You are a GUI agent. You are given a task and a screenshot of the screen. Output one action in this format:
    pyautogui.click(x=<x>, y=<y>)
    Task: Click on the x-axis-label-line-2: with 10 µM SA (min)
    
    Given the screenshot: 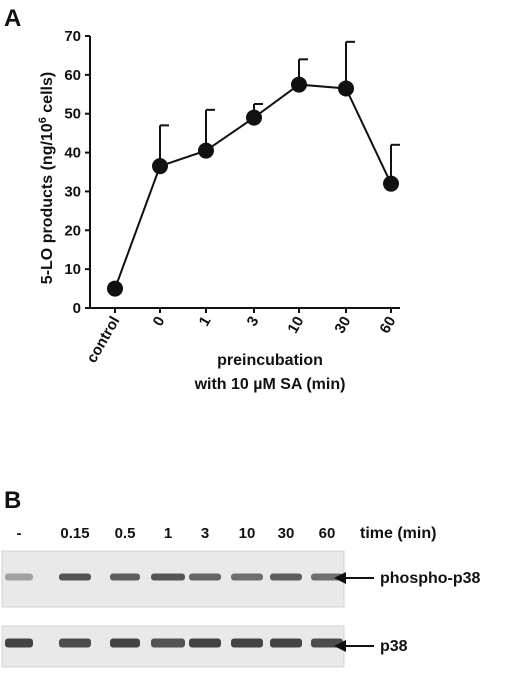 What is the action you would take?
    pyautogui.click(x=270, y=384)
    